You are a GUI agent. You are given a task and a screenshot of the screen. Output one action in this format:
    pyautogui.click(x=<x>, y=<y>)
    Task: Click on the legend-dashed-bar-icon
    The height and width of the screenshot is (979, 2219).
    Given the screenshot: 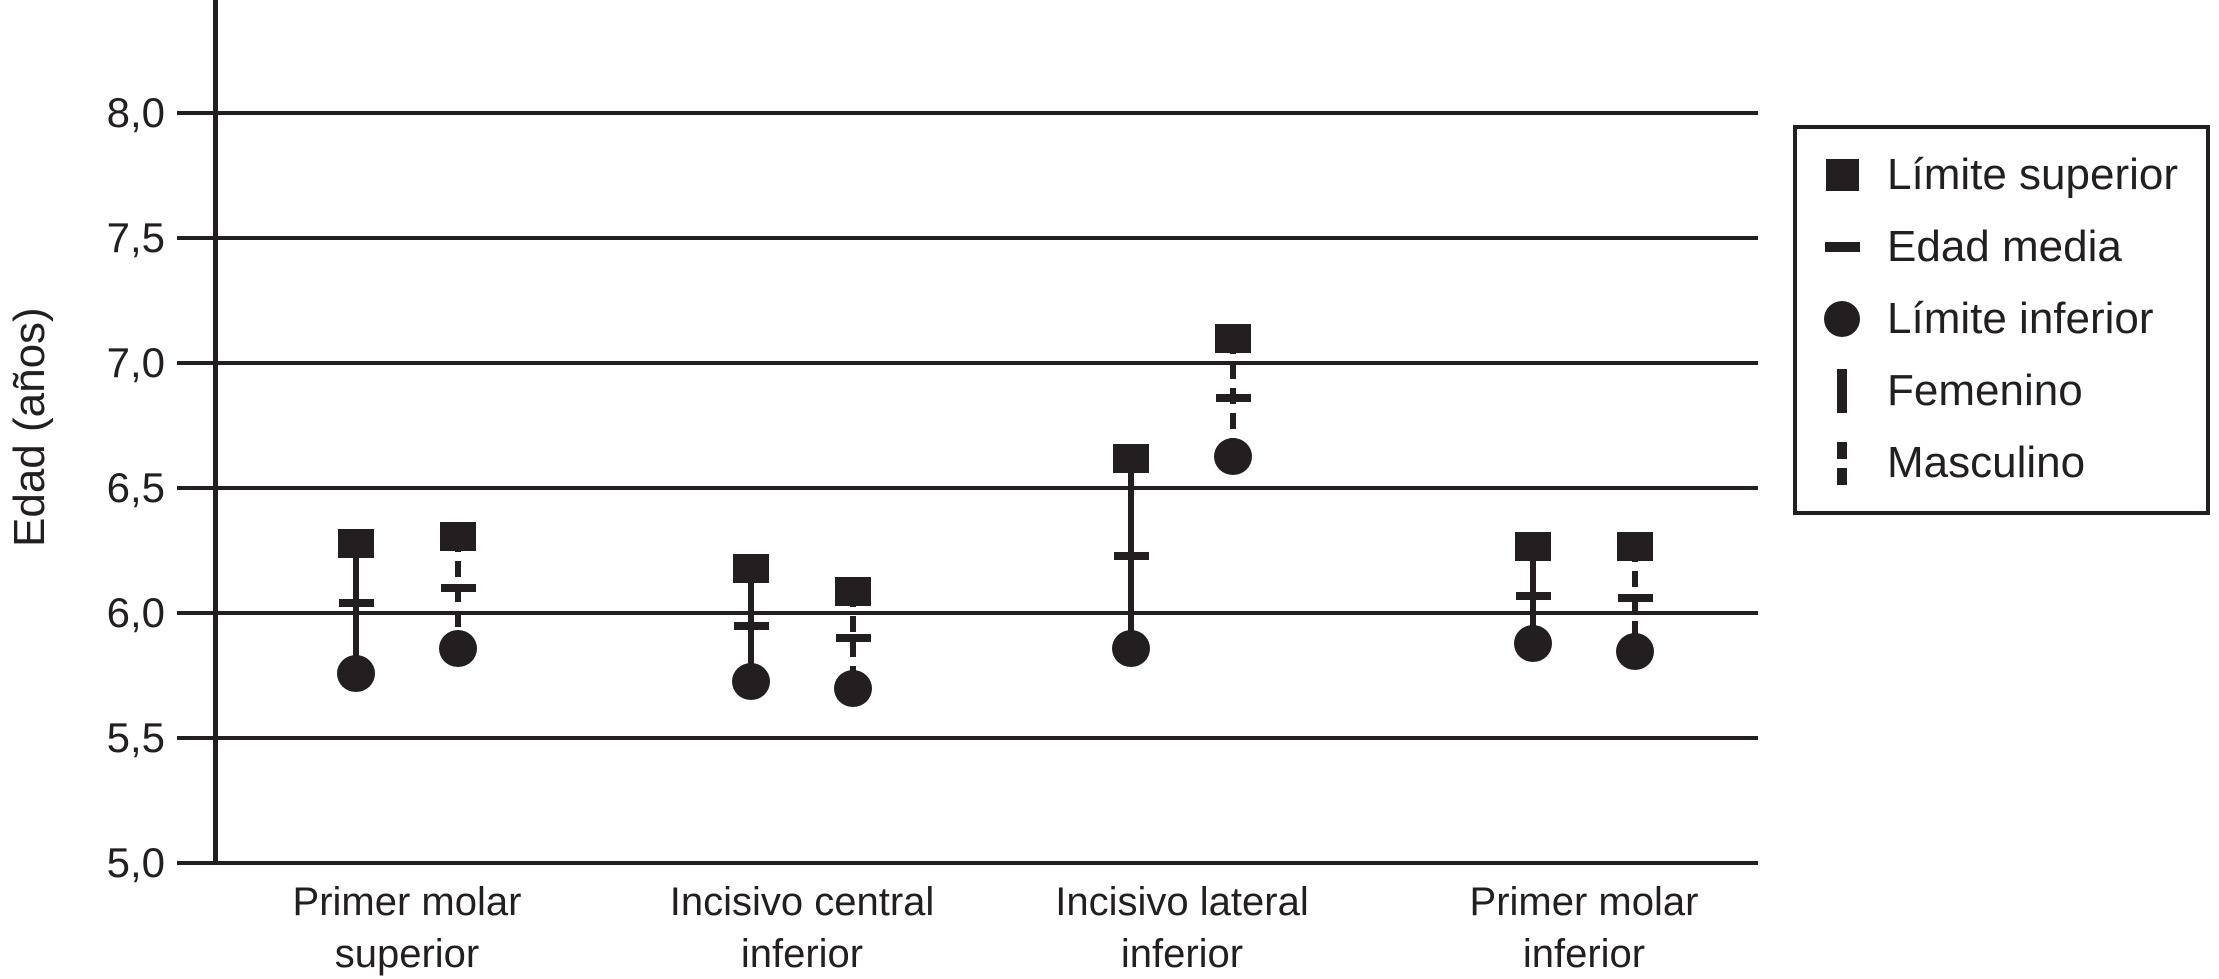 What is the action you would take?
    pyautogui.click(x=1842, y=463)
    